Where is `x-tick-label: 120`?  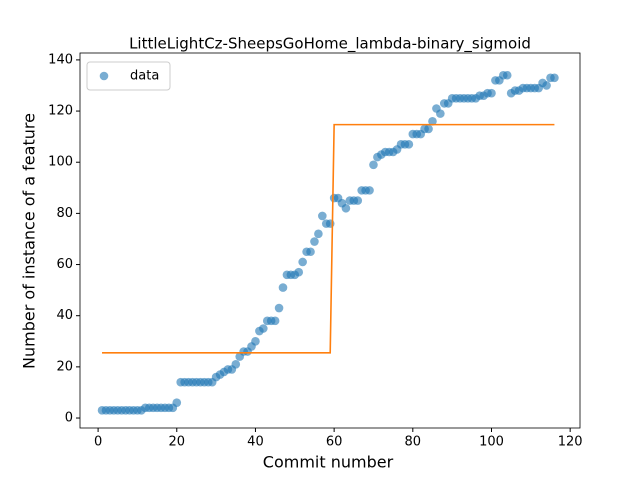 x-tick-label: 120 is located at coordinates (570, 442).